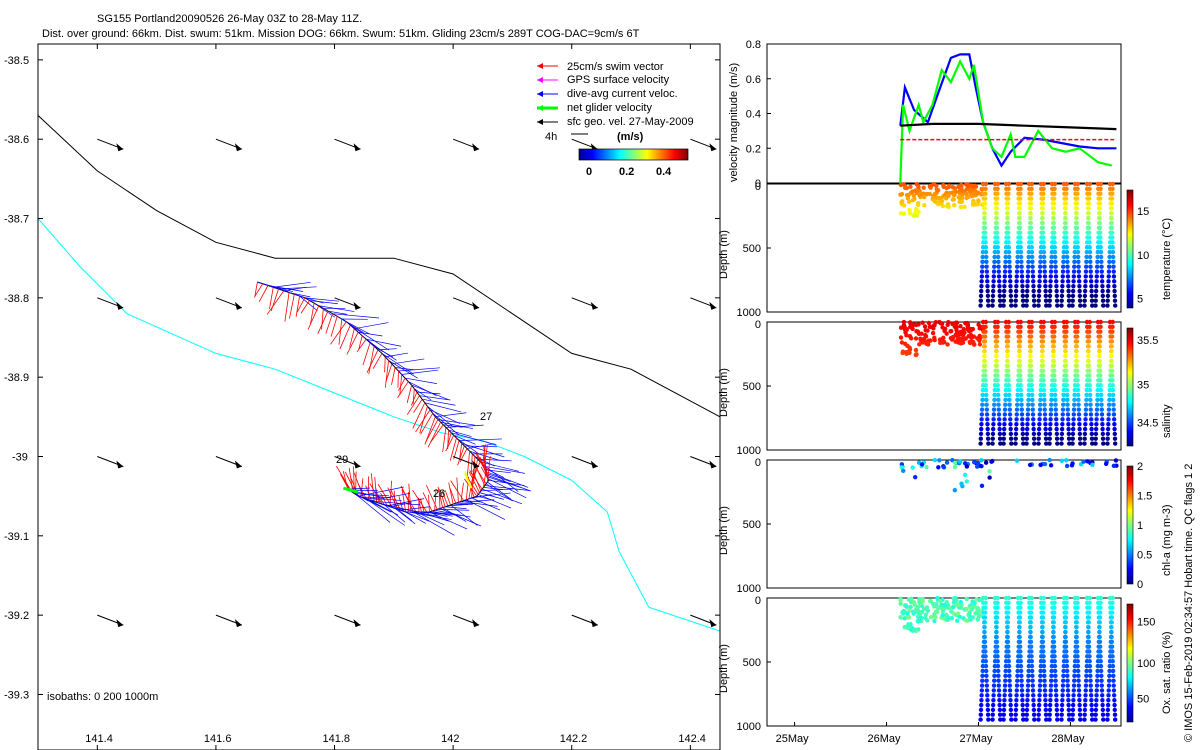  Describe the element at coordinates (1144, 497) in the screenshot. I see `colorbar-tick-label: 1.5` at that location.